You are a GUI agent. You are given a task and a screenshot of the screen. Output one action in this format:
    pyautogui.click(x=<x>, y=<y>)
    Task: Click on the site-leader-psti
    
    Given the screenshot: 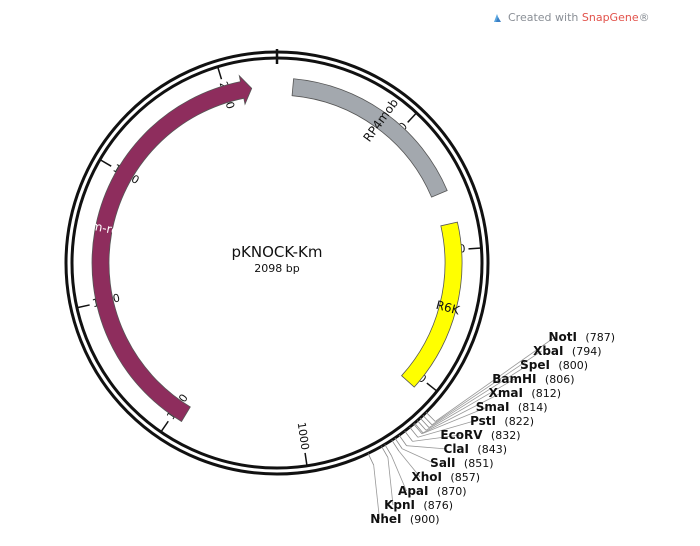 What is the action you would take?
    pyautogui.click(x=446, y=429)
    